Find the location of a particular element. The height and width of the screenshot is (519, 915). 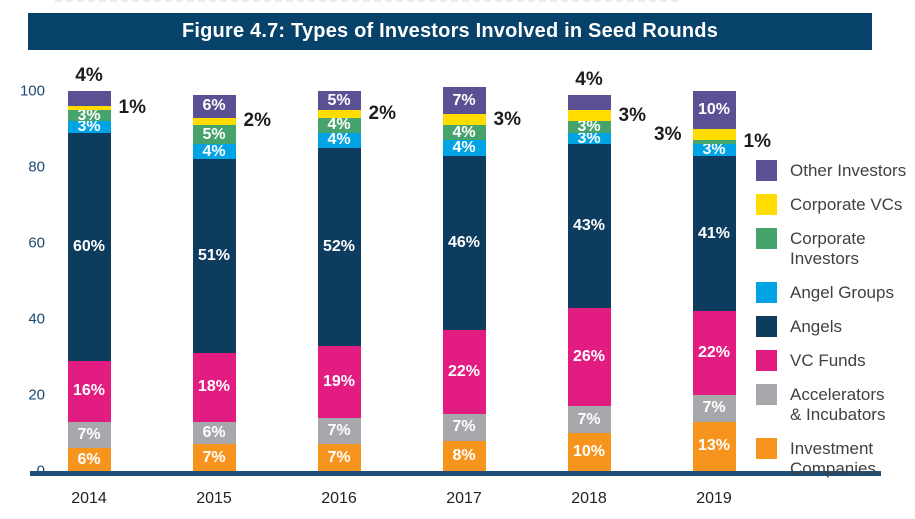

legend-item-investment-companies: Investment Companies is located at coordinates (835, 458).